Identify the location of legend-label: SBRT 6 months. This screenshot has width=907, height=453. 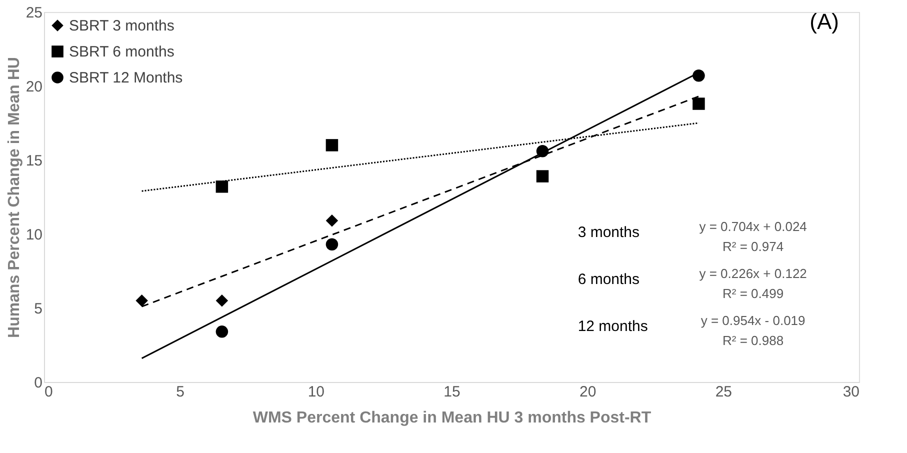
(121, 52).